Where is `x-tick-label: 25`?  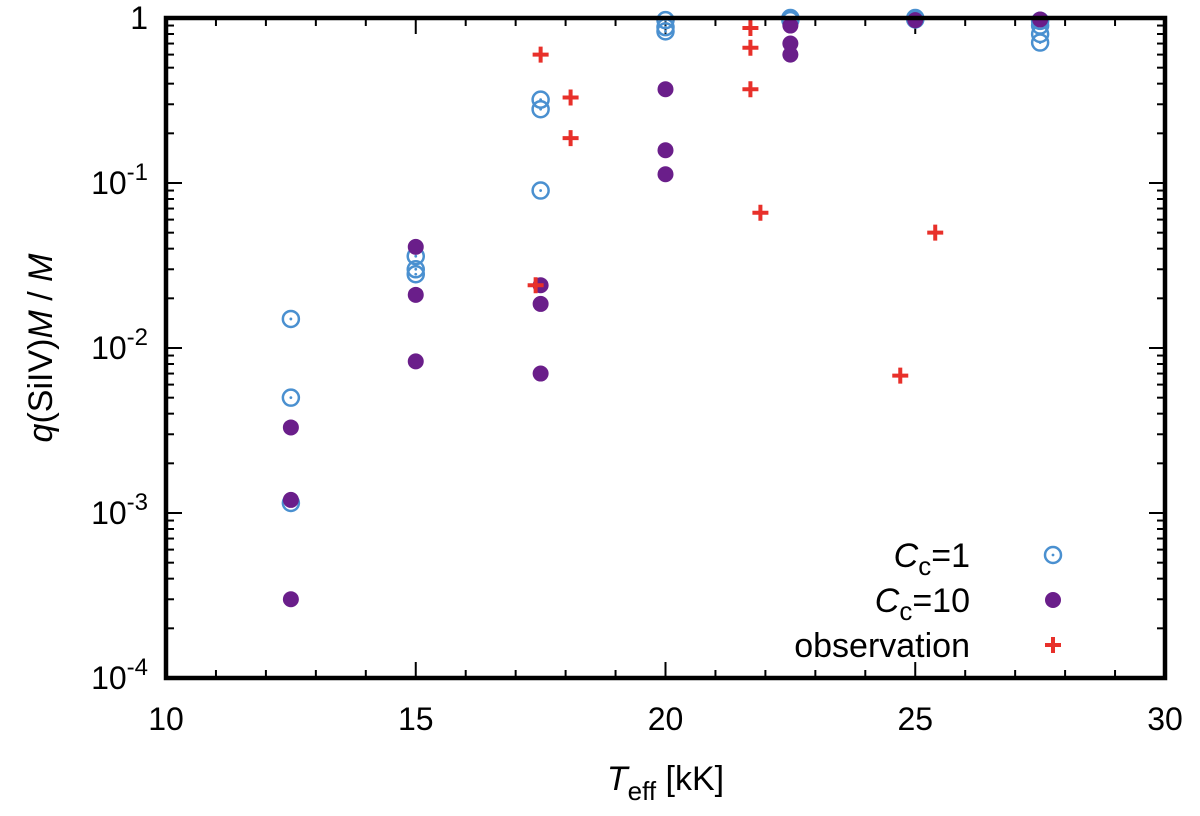 x-tick-label: 25 is located at coordinates (915, 719).